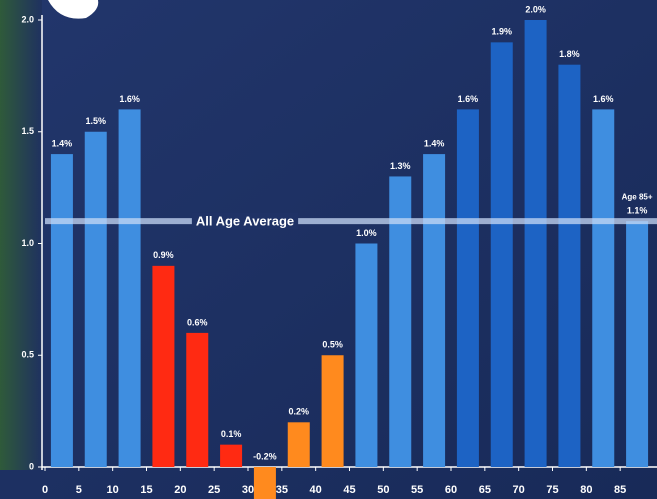 The height and width of the screenshot is (499, 657). Describe the element at coordinates (637, 211) in the screenshot. I see `value-label: 1.1%` at that location.